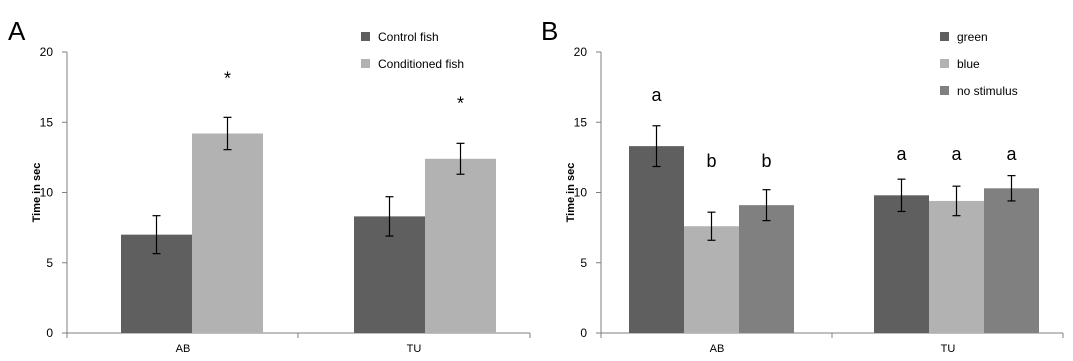 The width and height of the screenshot is (1073, 361). I want to click on legend-label: no stimulus, so click(987, 91).